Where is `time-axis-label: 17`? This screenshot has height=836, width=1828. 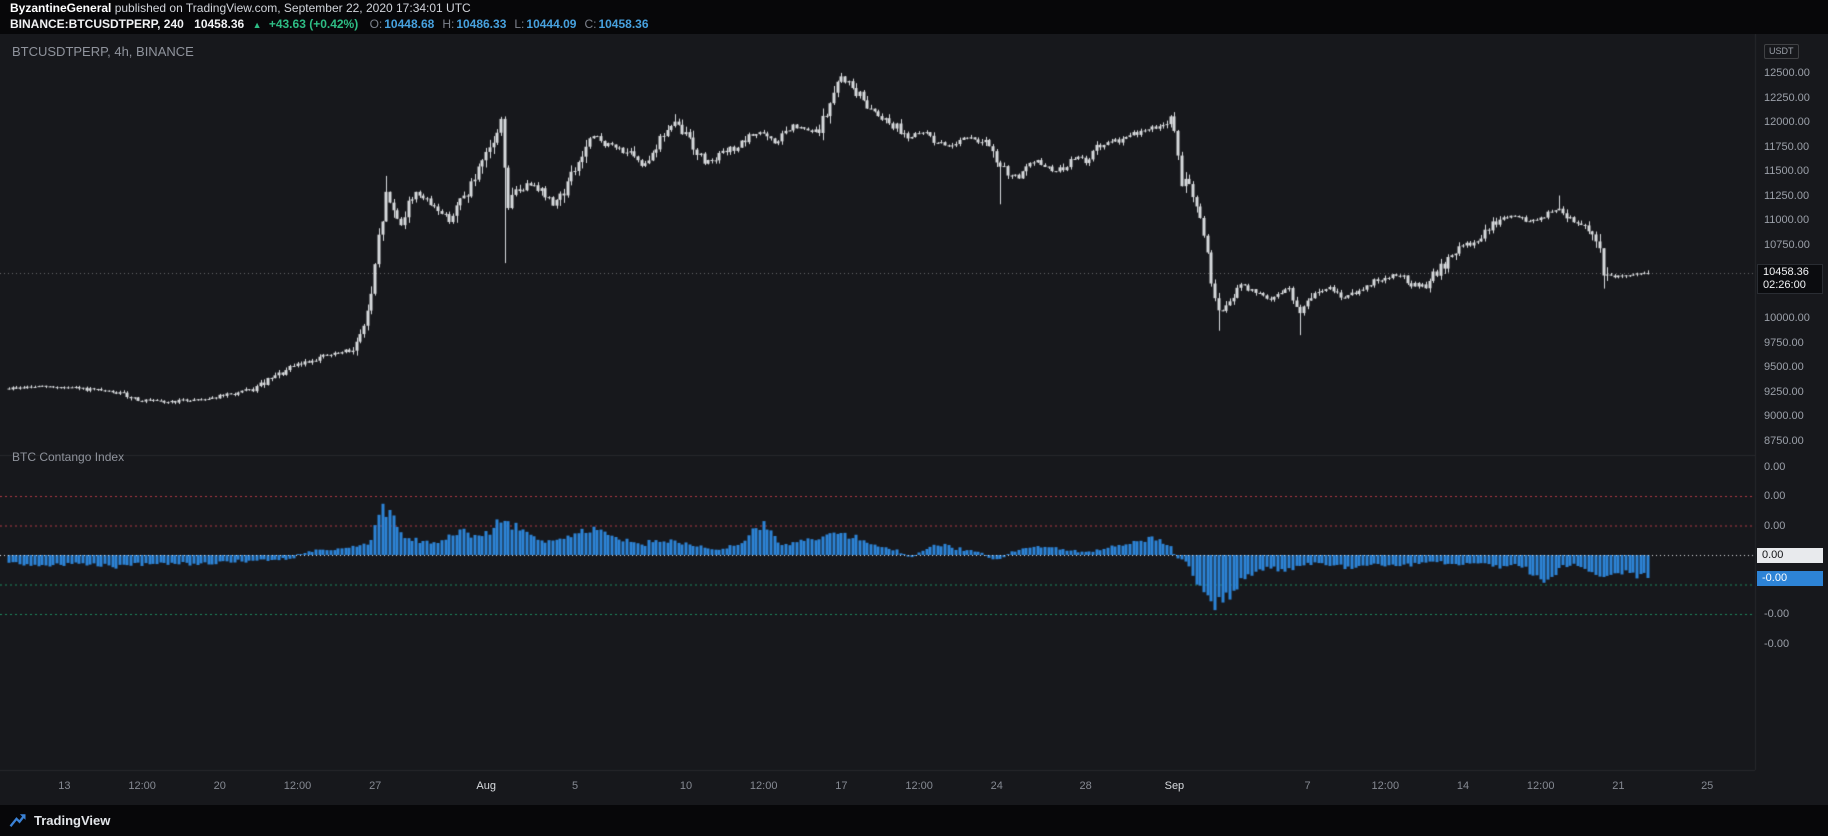
time-axis-label: 17 is located at coordinates (841, 786).